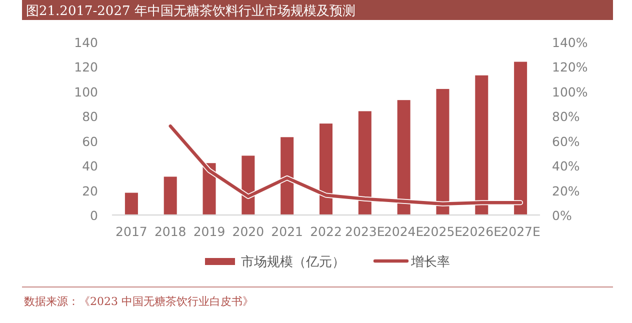  What do you see at coordinates (404, 231) in the screenshot?
I see `x-tick-label: 2024E` at bounding box center [404, 231].